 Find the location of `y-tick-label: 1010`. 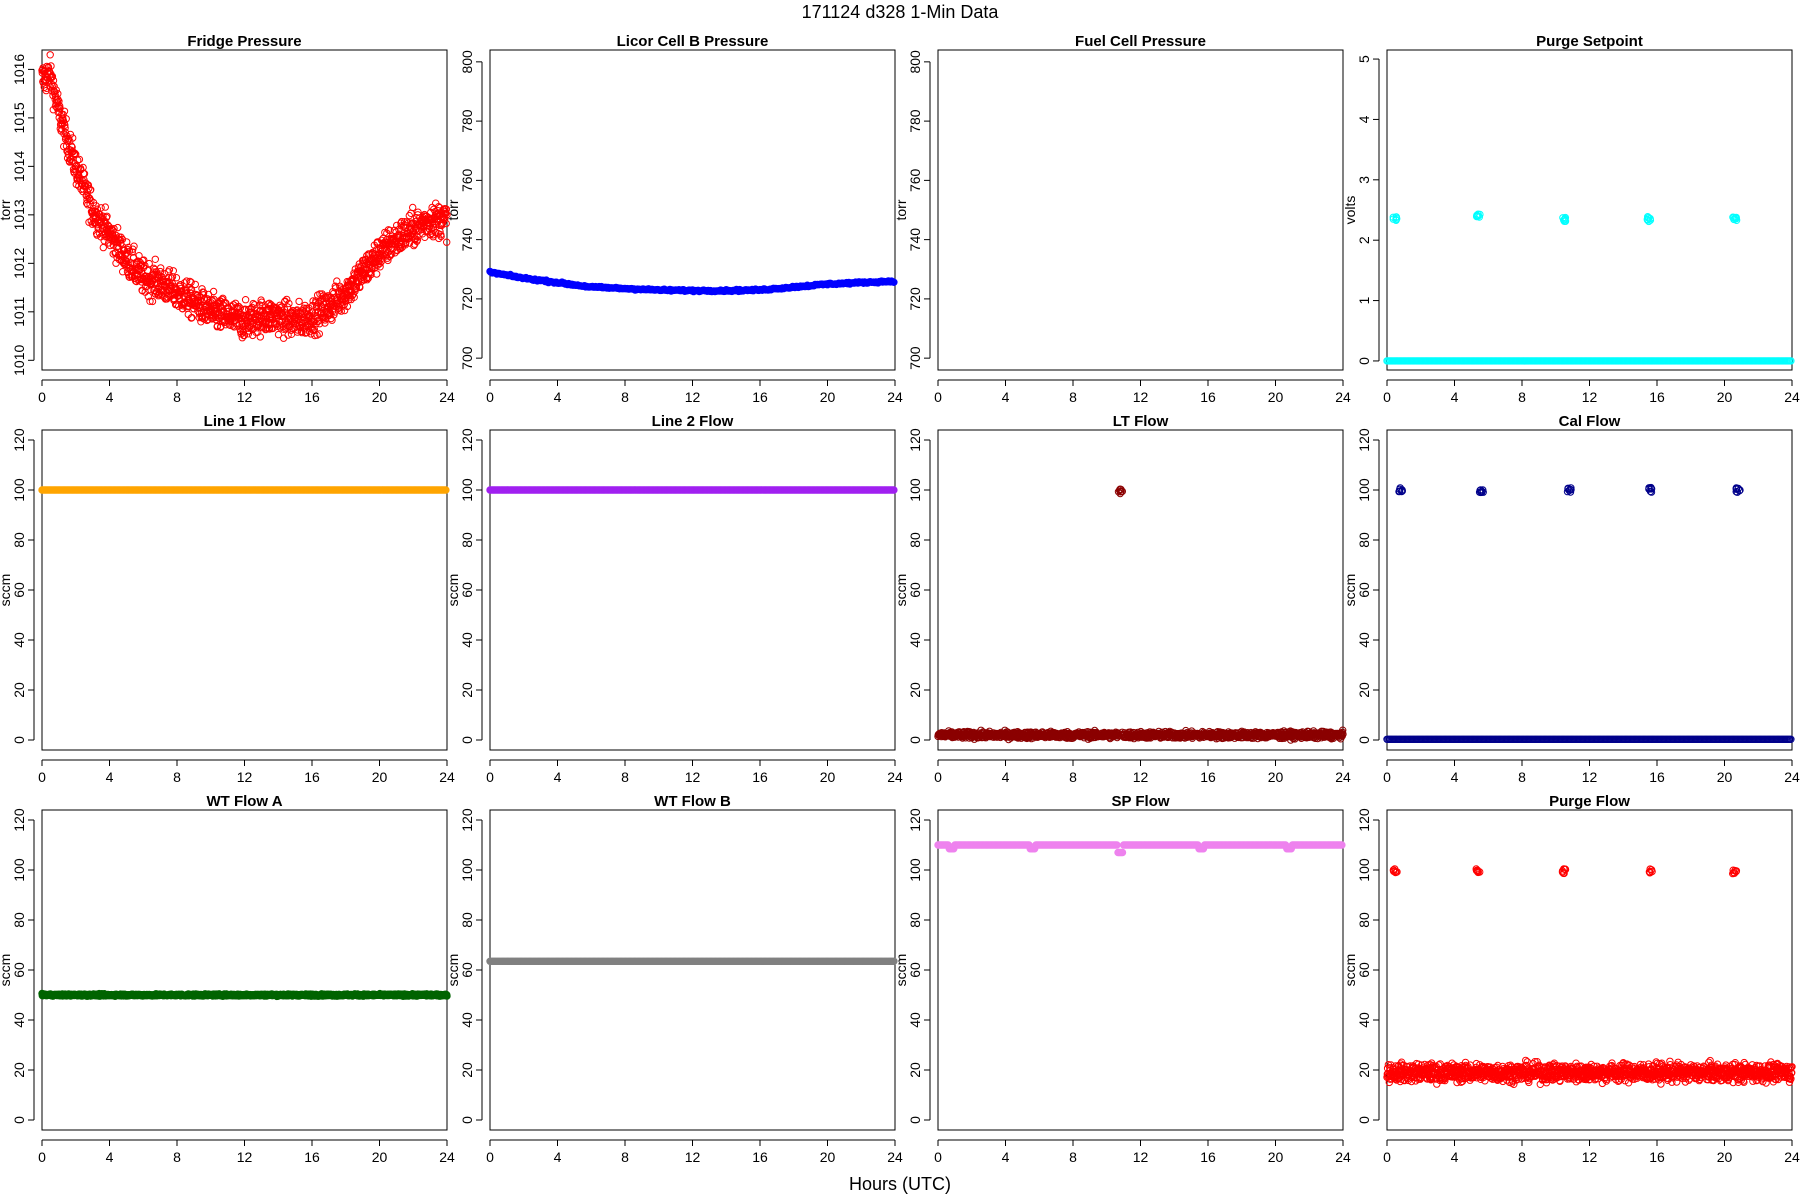

y-tick-label: 1010 is located at coordinates (19, 360).